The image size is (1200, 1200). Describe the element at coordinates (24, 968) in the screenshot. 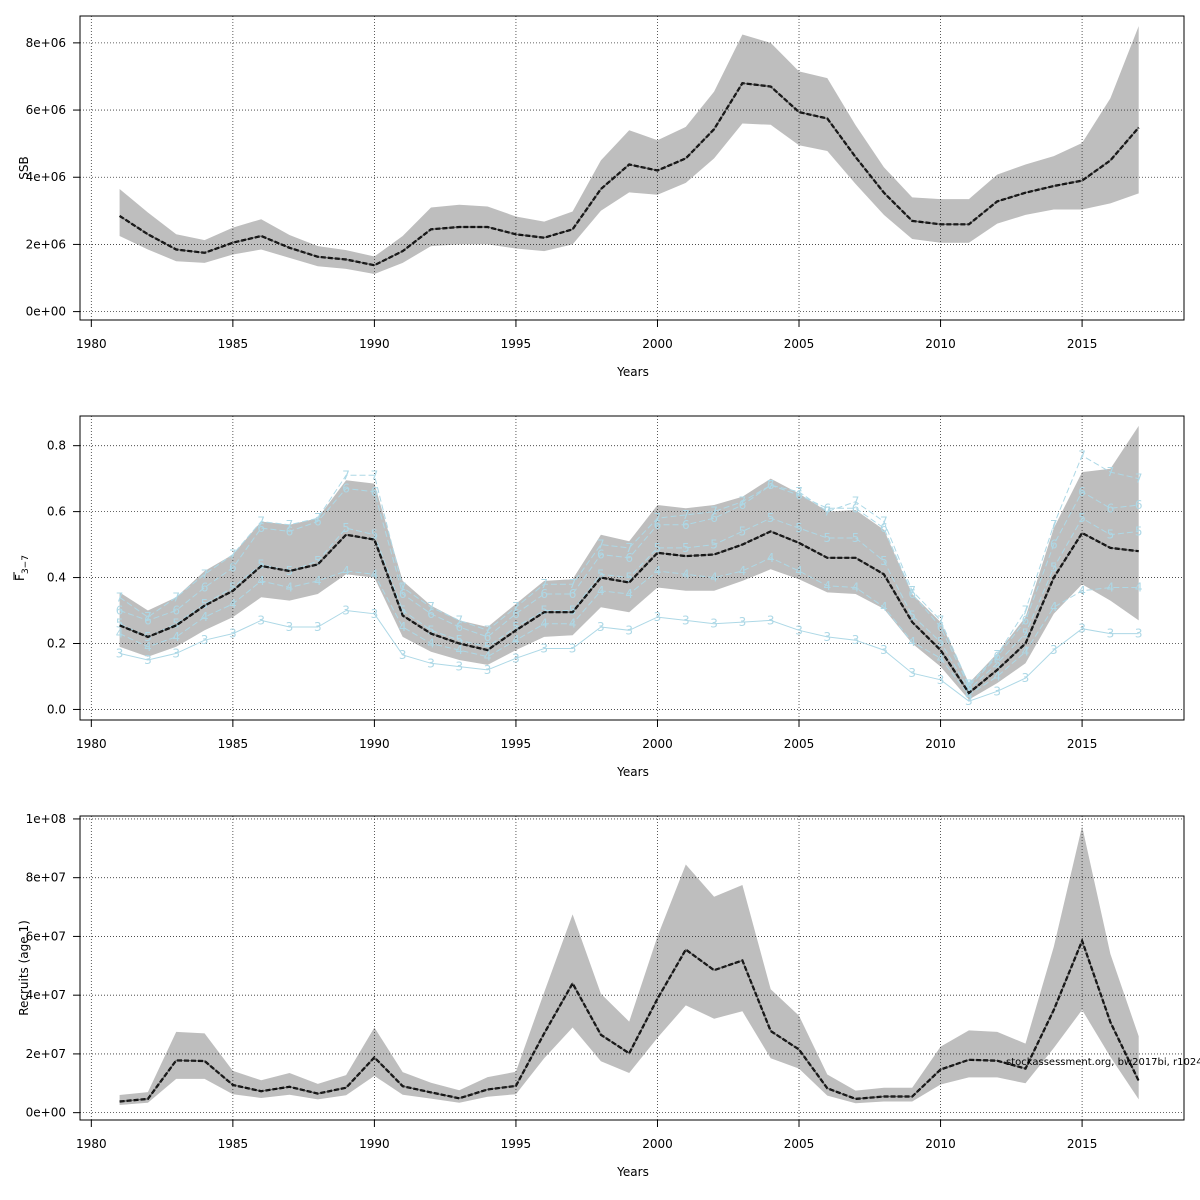

I see `y-axis-title: Recruits (age 1)` at that location.